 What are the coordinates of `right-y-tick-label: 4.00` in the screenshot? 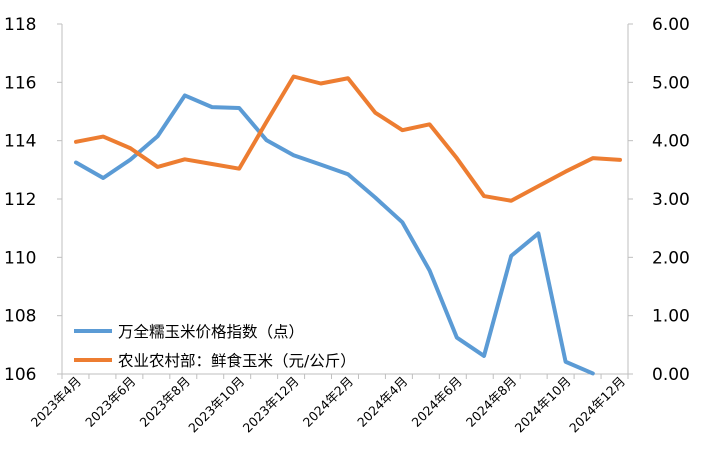 It's located at (671, 142).